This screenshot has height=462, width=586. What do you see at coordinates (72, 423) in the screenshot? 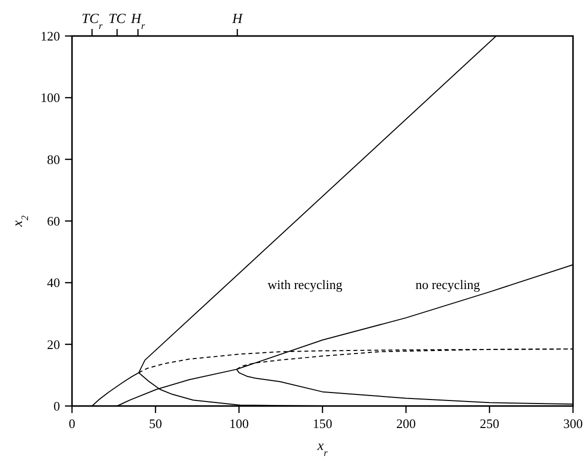
I see `x-tick-label: 0` at bounding box center [72, 423].